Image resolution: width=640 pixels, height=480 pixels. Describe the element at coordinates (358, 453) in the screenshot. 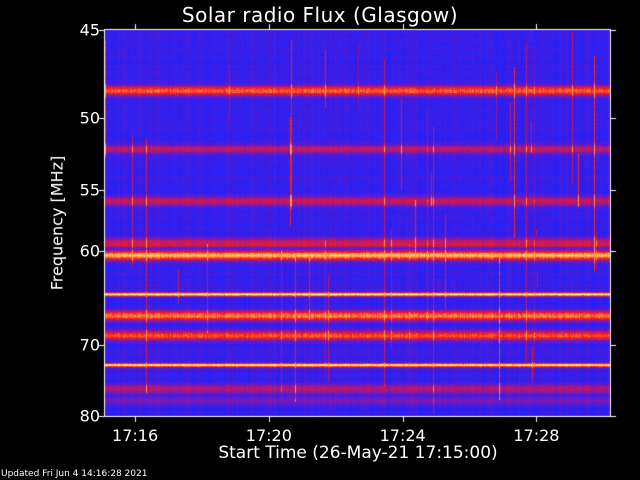

I see `x-axis-title: Start Time (26-May-21 17:15:00)` at that location.